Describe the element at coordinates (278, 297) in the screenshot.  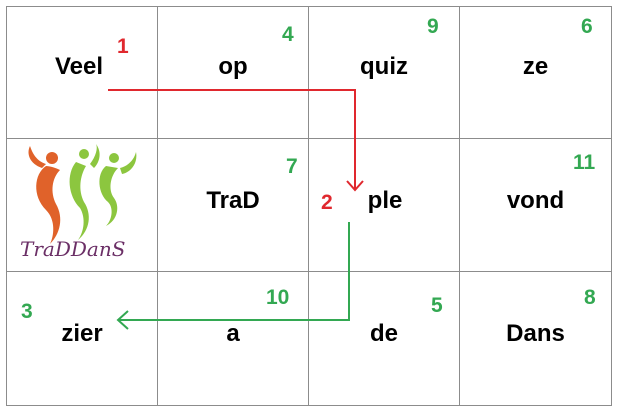
I see `cell-number: 10` at that location.